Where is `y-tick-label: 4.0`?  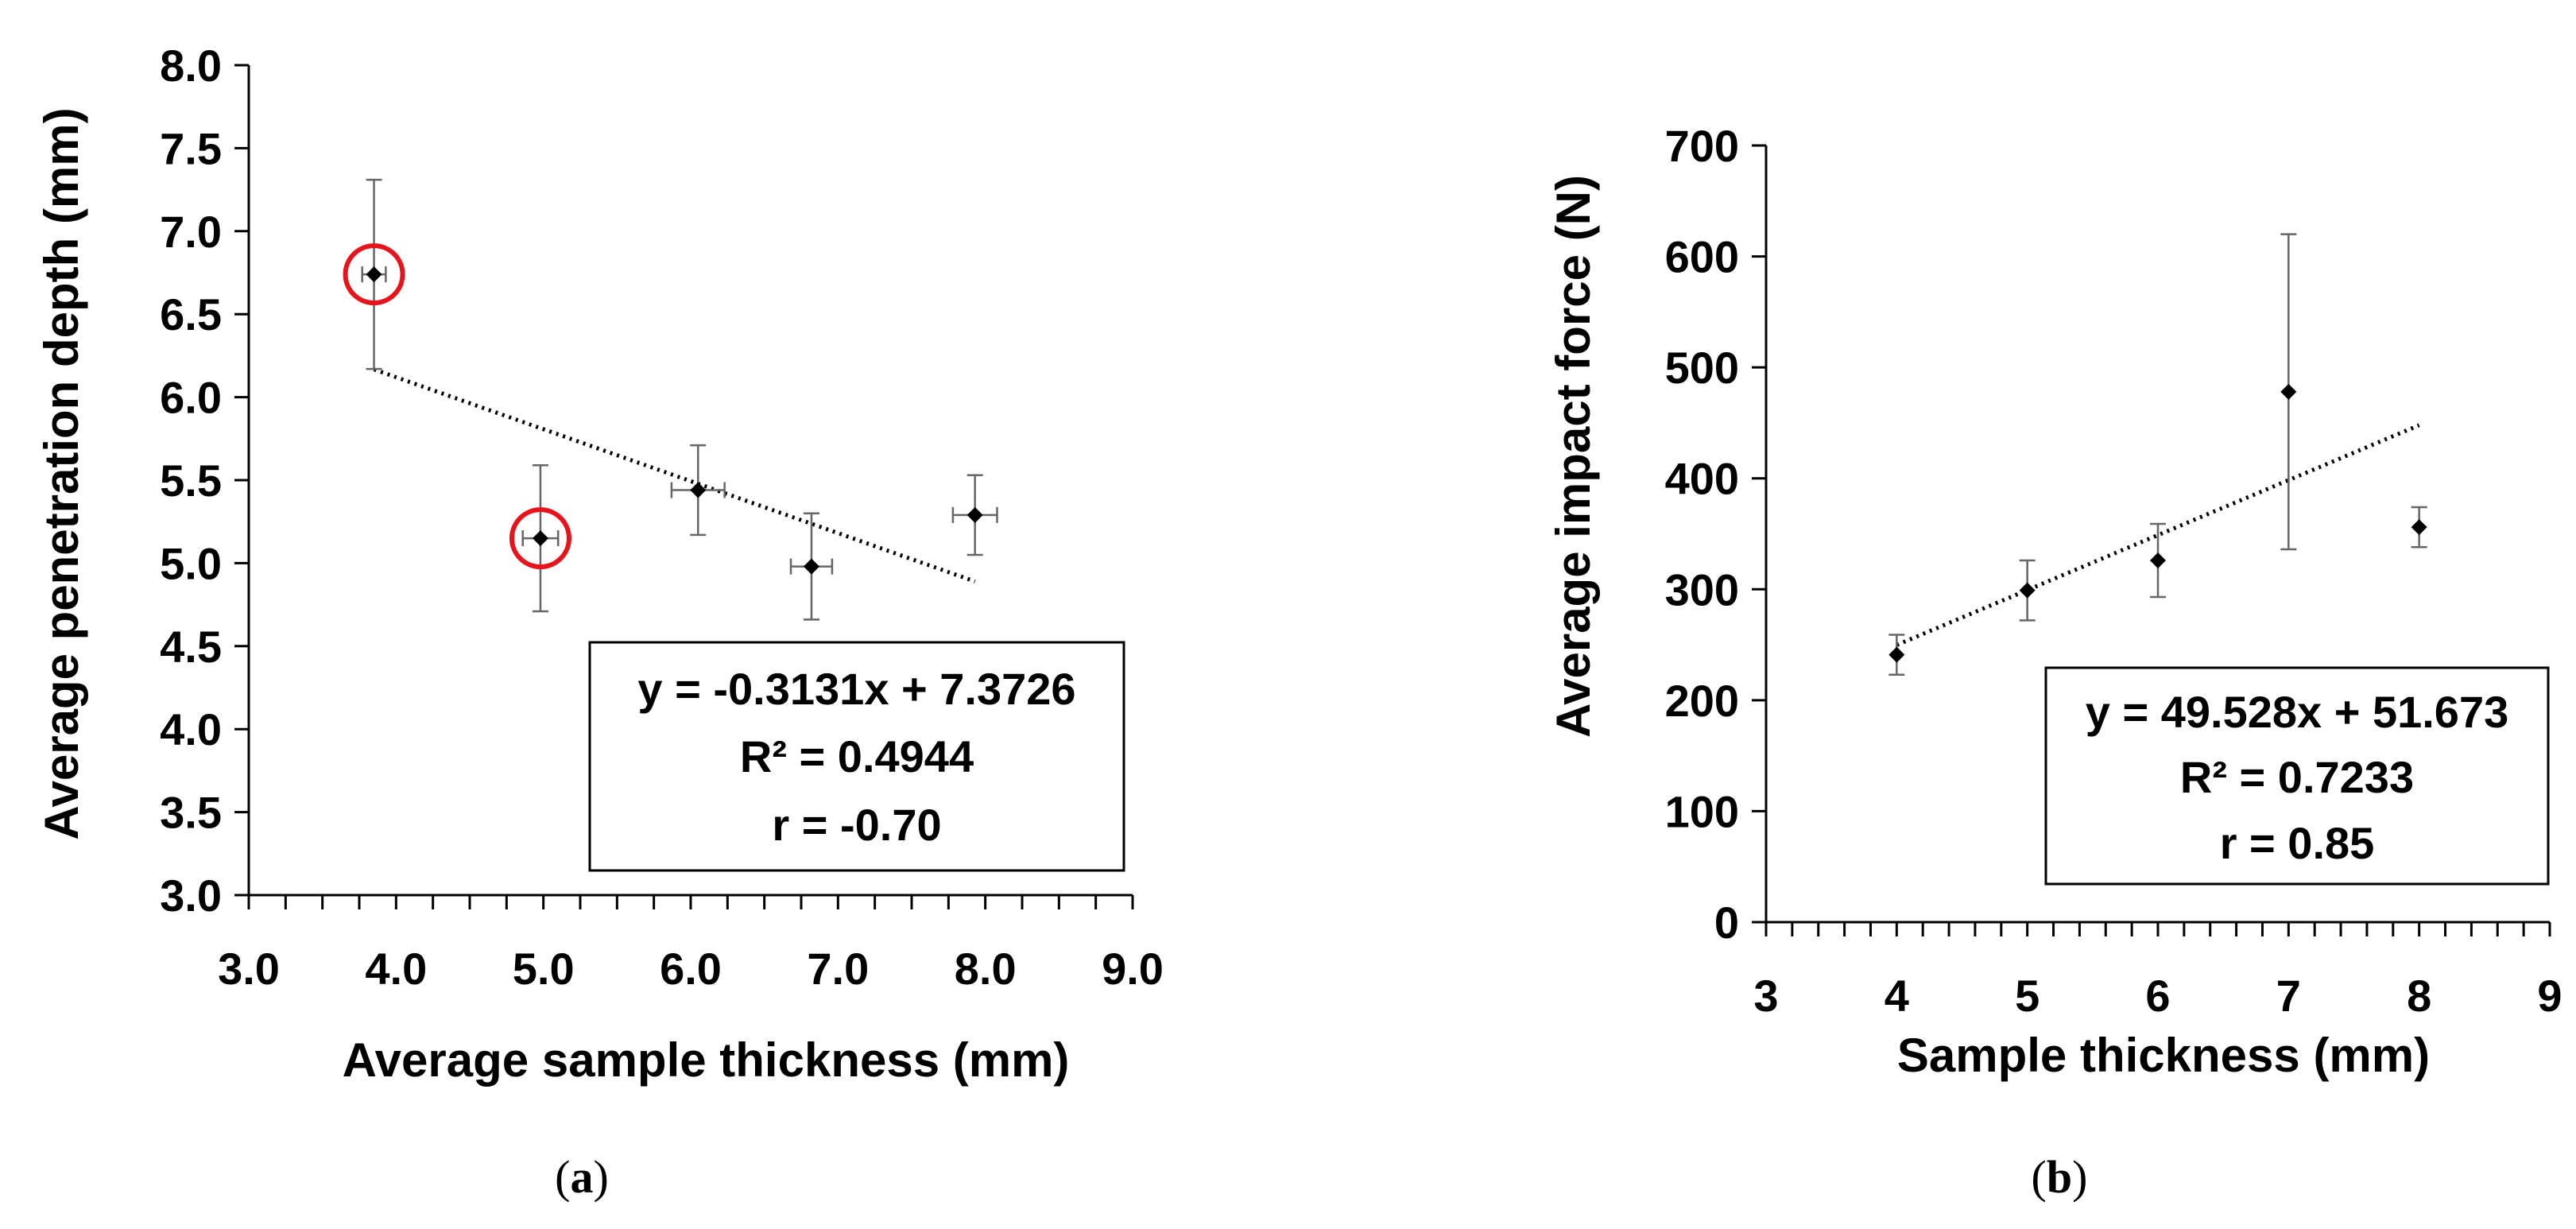
y-tick-label: 4.0 is located at coordinates (191, 729).